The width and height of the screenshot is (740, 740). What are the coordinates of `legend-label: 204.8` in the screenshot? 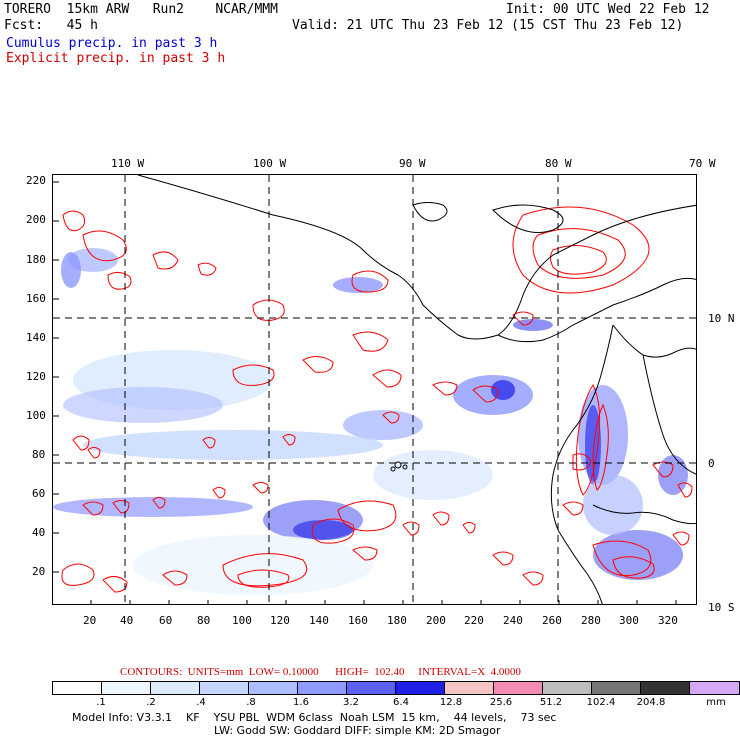 It's located at (651, 702).